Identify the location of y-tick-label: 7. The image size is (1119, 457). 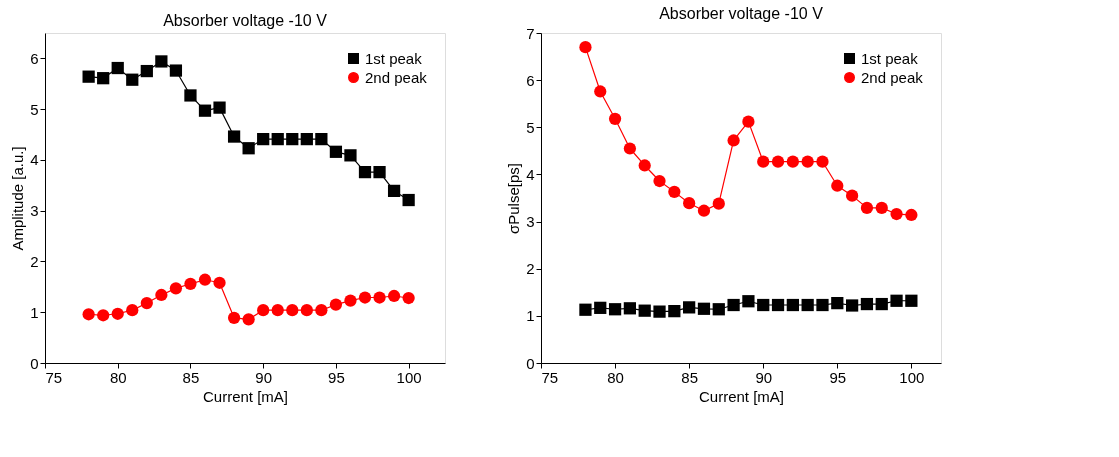
(530, 33).